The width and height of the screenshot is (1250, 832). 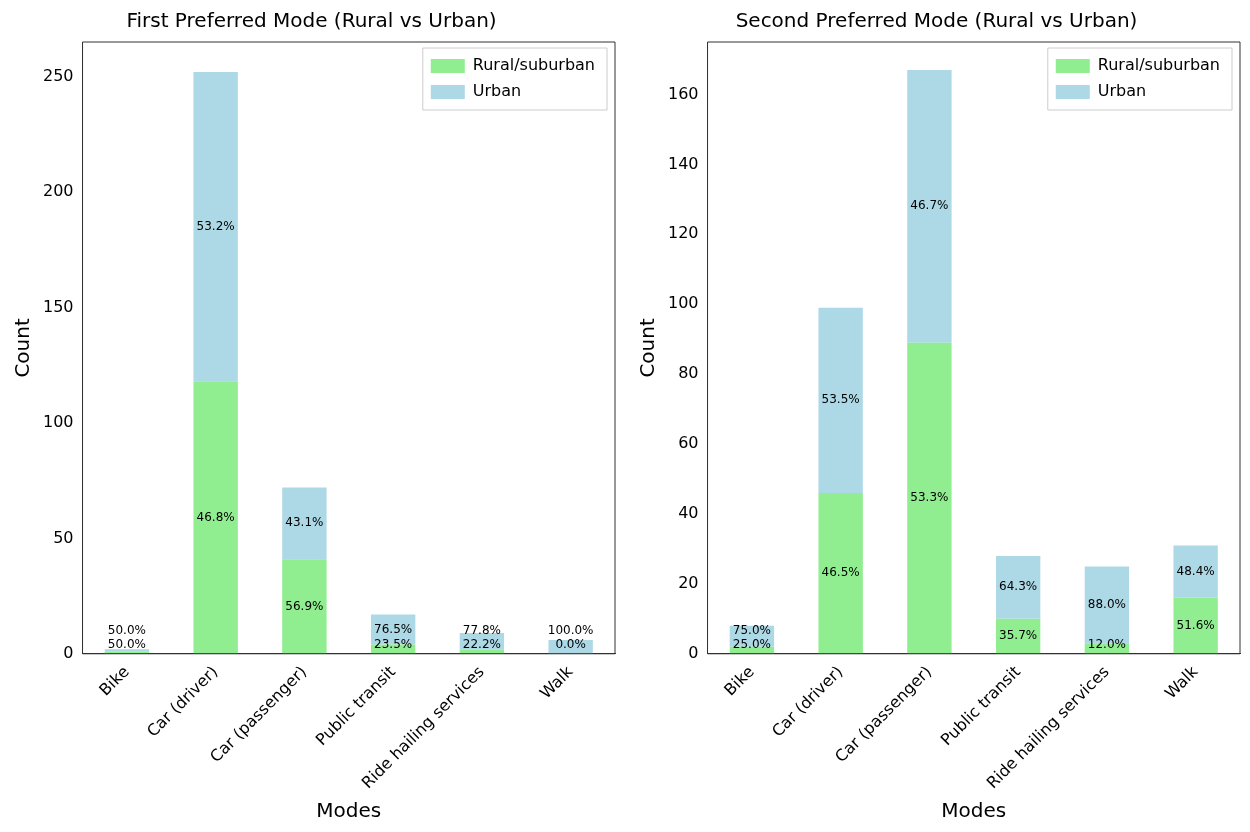 What do you see at coordinates (688, 513) in the screenshot?
I see `y-tick-label: 40` at bounding box center [688, 513].